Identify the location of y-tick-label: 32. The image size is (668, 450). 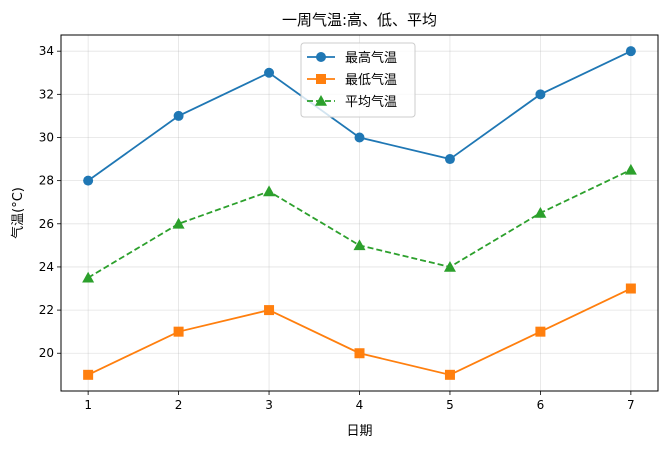
(46, 94).